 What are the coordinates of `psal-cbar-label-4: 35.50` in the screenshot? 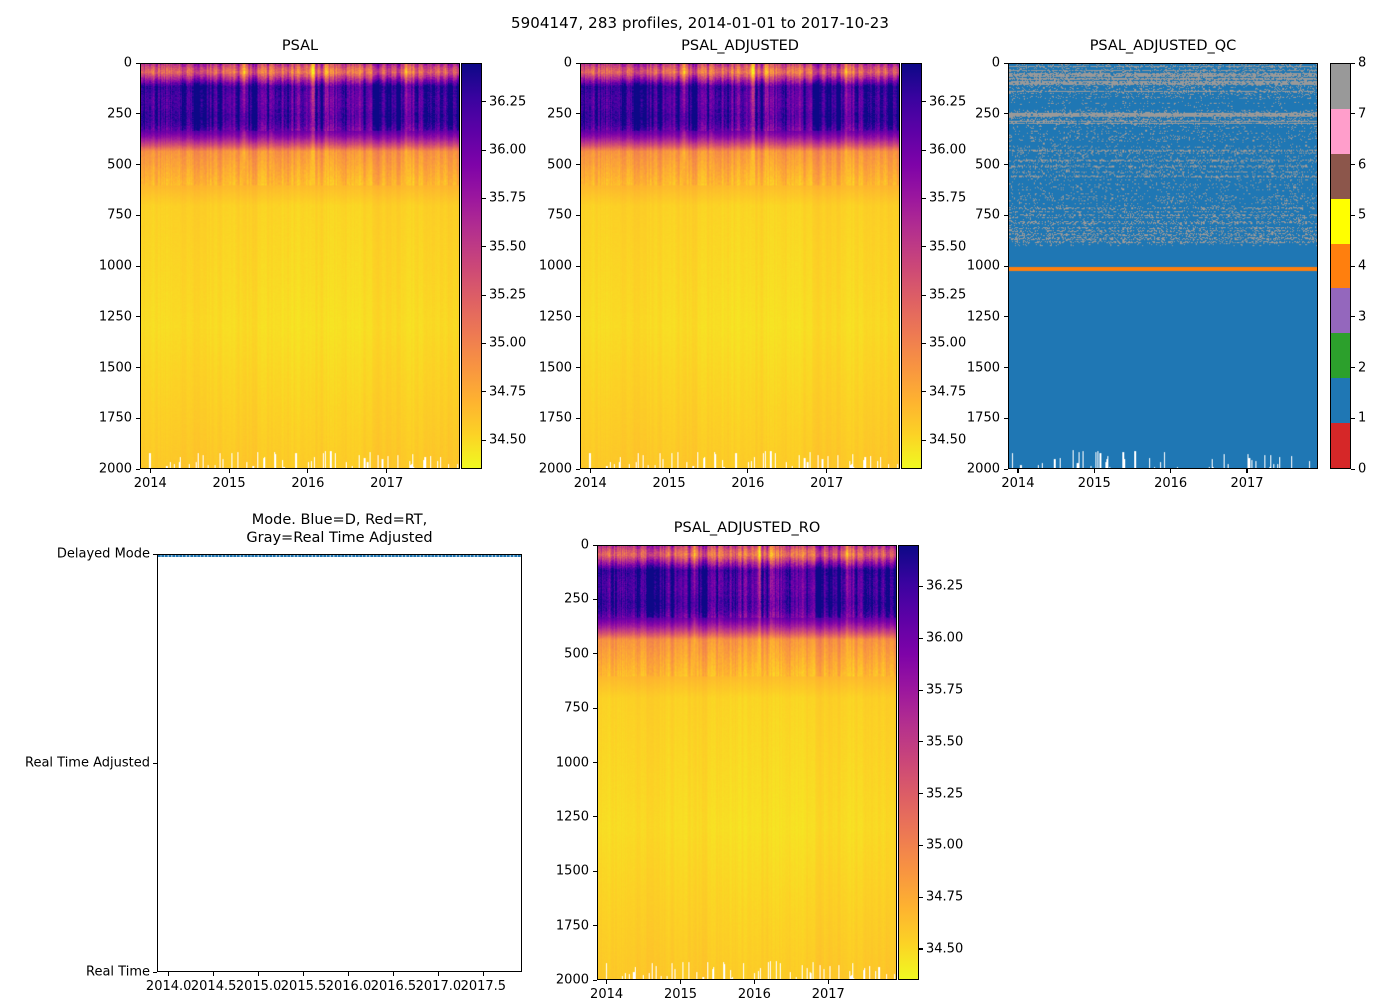 It's located at (508, 247).